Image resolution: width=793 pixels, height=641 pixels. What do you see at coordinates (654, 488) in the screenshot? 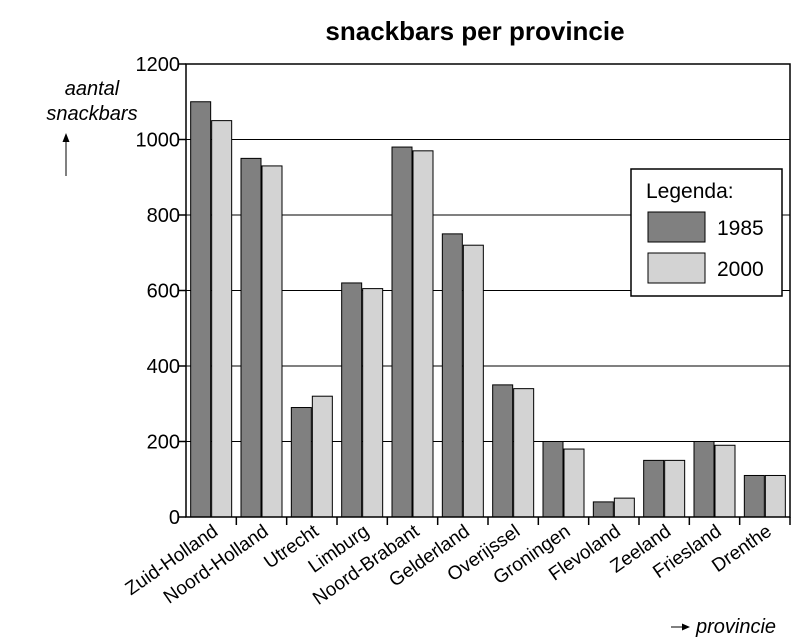
I see `bar-1985-zeeland` at bounding box center [654, 488].